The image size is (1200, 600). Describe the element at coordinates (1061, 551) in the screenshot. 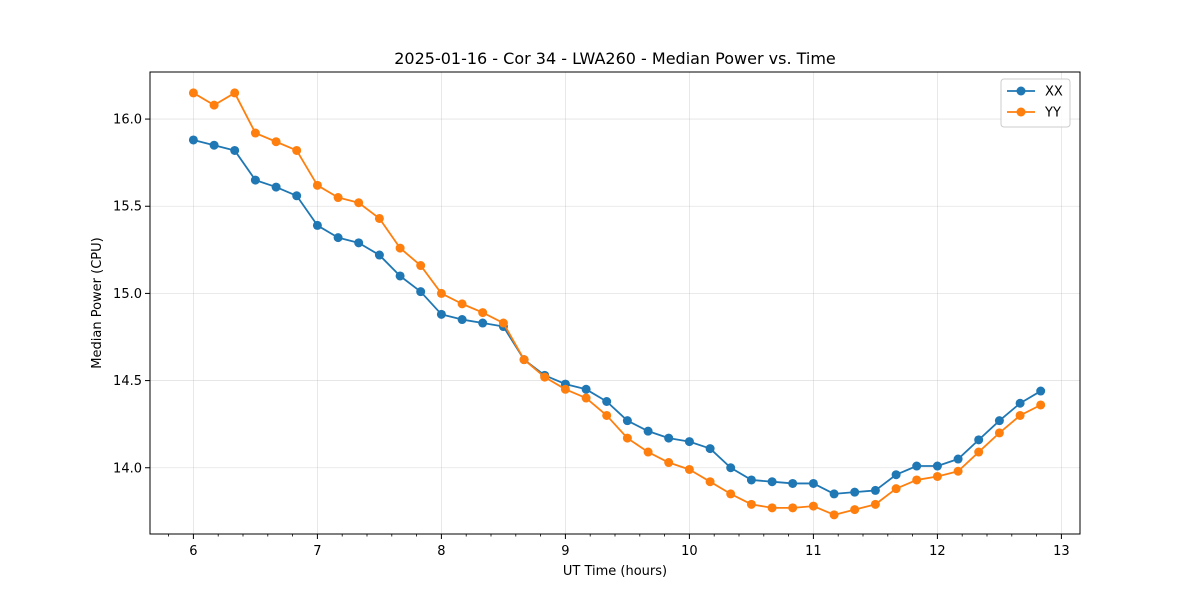

I see `x-tick-label: 13` at that location.